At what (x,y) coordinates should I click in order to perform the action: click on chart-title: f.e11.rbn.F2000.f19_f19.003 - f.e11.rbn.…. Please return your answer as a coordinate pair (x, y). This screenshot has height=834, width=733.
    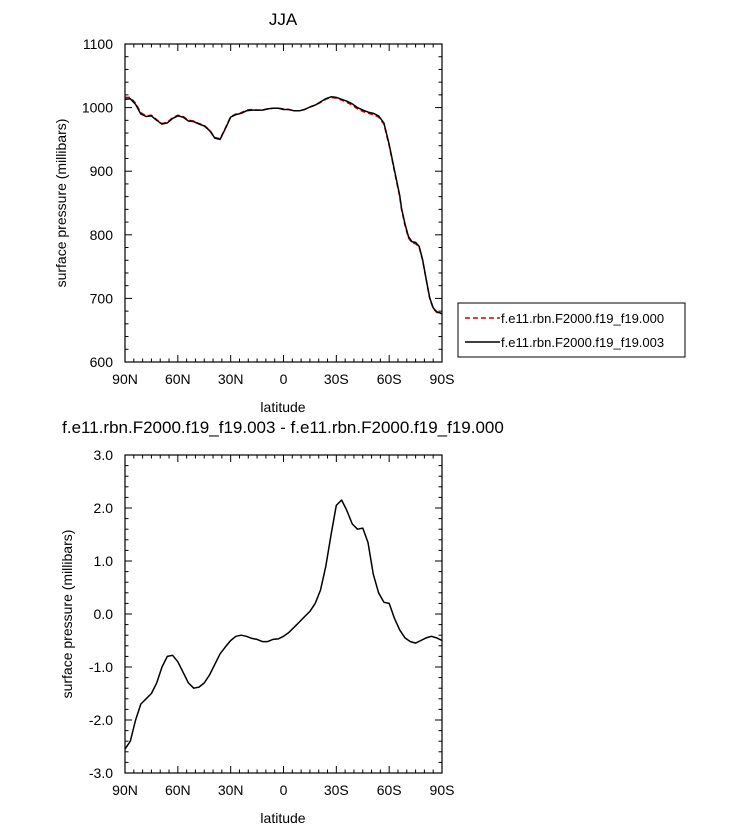
    Looking at the image, I should click on (283, 427).